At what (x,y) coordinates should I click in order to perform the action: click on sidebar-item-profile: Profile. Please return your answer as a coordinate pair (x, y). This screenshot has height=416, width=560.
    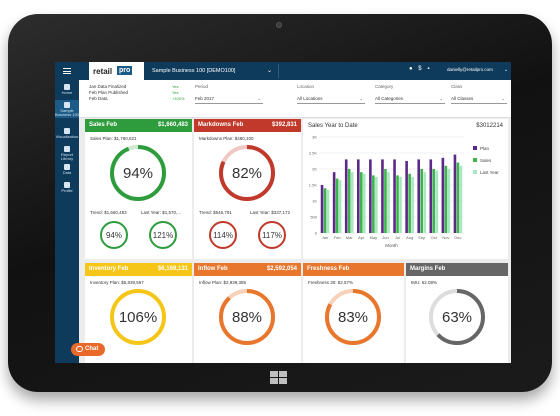
    Looking at the image, I should click on (67, 187).